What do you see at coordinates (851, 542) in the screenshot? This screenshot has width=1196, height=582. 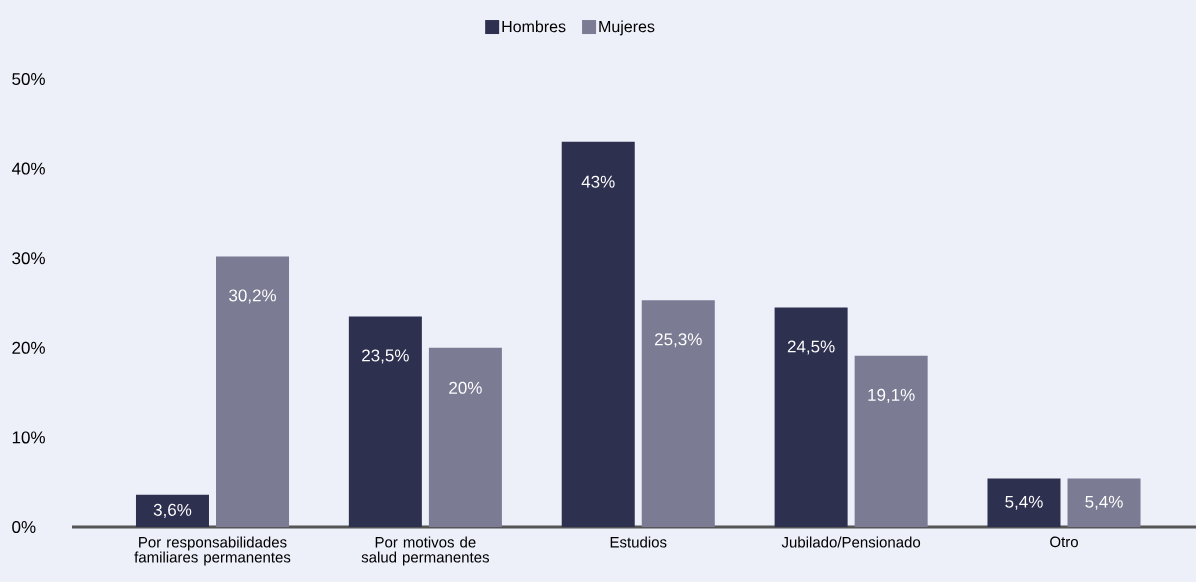 I see `x-tick-label: Jubilado/Pensionado` at bounding box center [851, 542].